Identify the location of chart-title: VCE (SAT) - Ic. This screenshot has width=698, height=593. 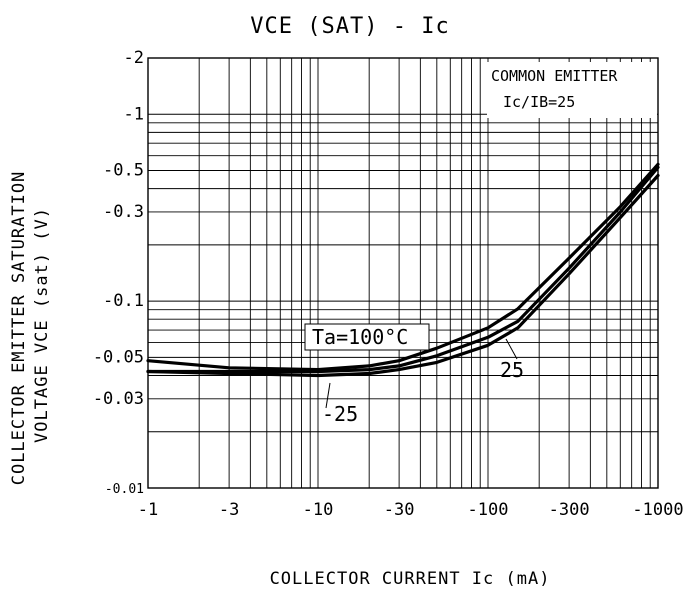
(349, 26).